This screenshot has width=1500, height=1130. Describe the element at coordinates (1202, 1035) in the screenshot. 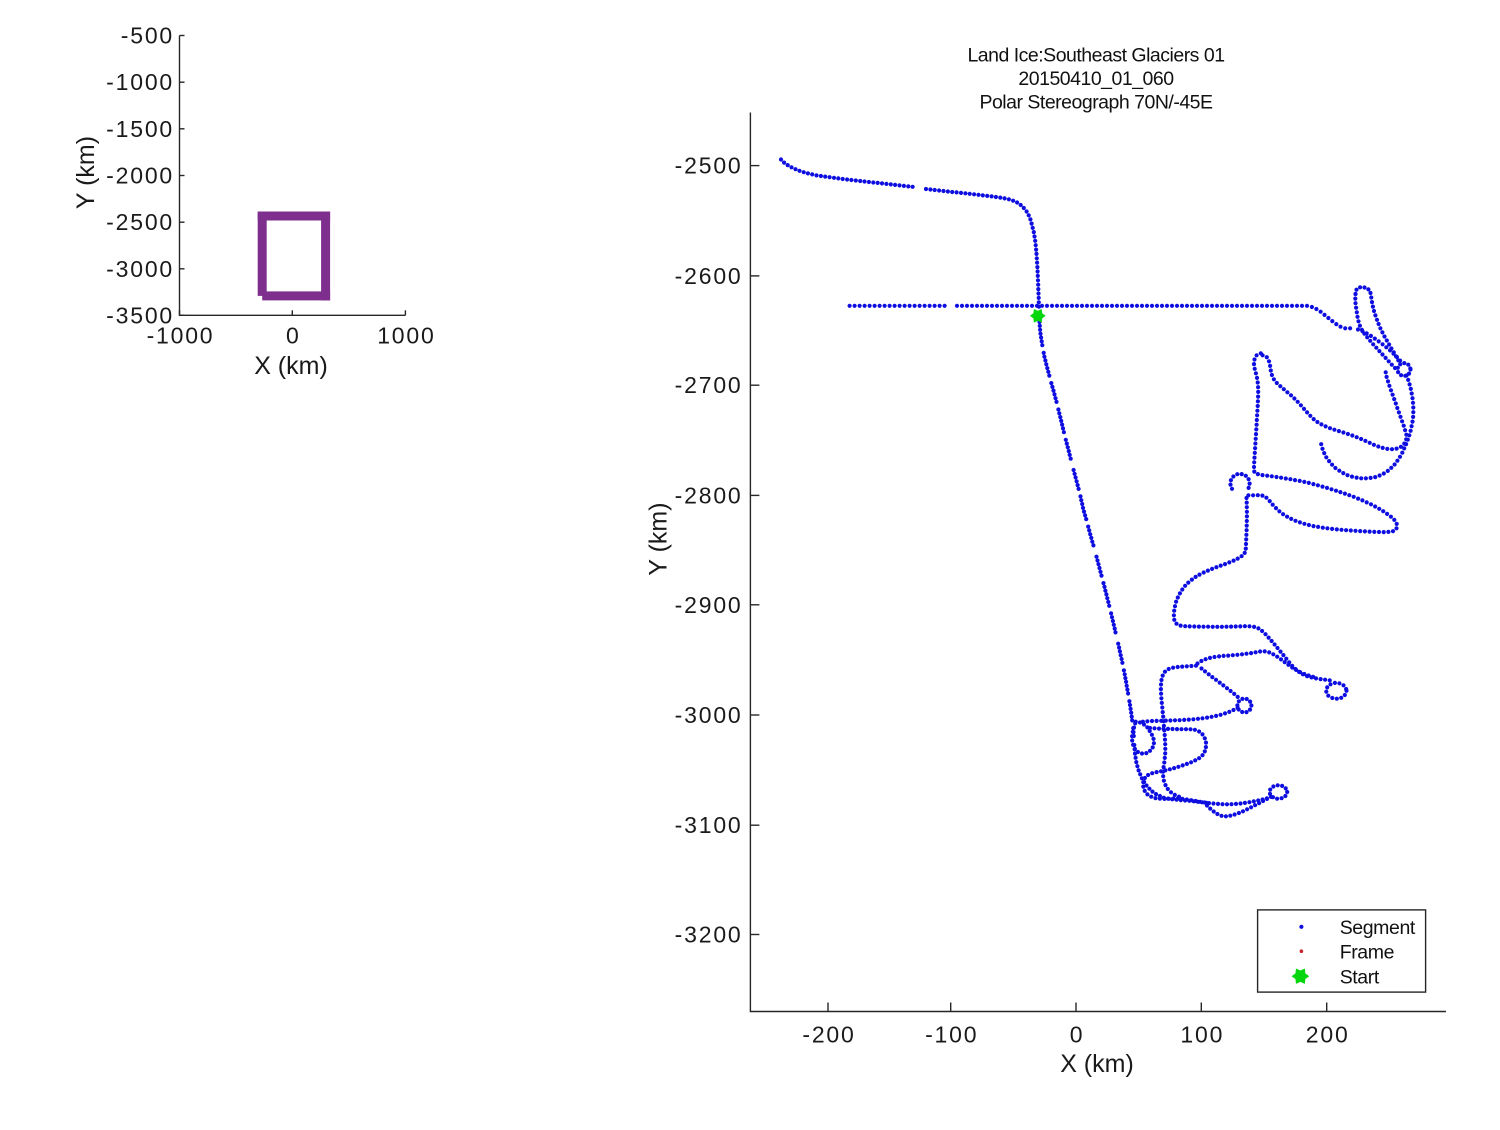

I see `svg-text: 100` at that location.